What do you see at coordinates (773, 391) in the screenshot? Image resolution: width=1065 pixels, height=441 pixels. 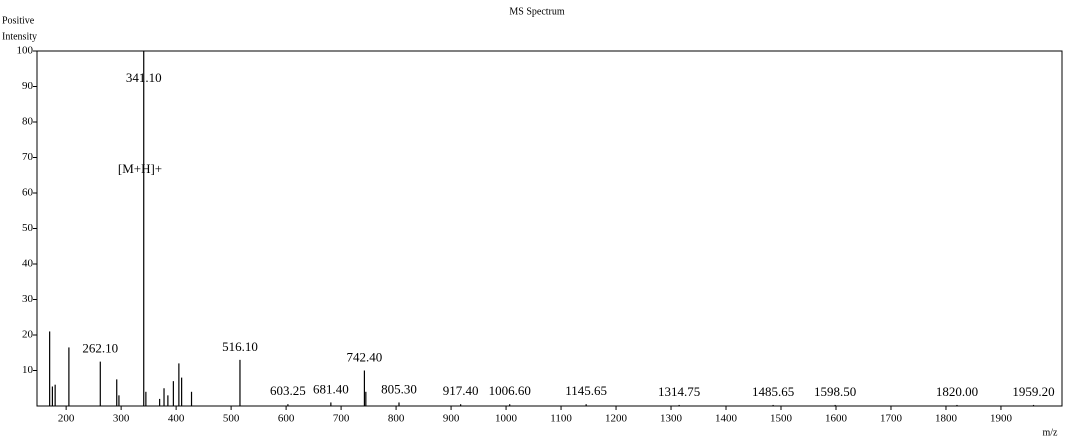 I see `peak-label: 1485.65` at bounding box center [773, 391].